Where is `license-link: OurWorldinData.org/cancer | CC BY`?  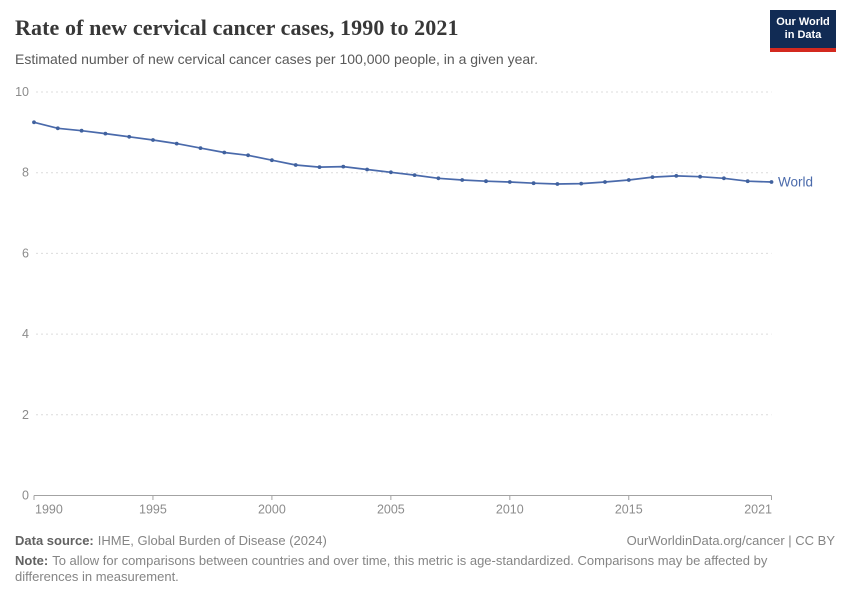 license-link: OurWorldinData.org/cancer | CC BY is located at coordinates (730, 540).